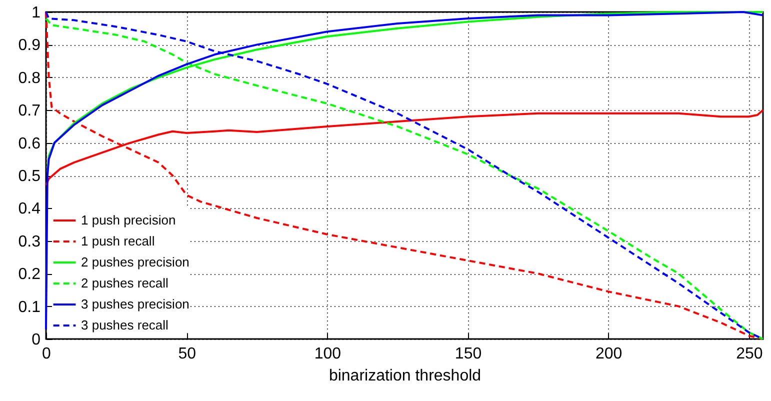 This screenshot has height=401, width=771. What do you see at coordinates (128, 220) in the screenshot?
I see `legend-label: 1 push precision` at bounding box center [128, 220].